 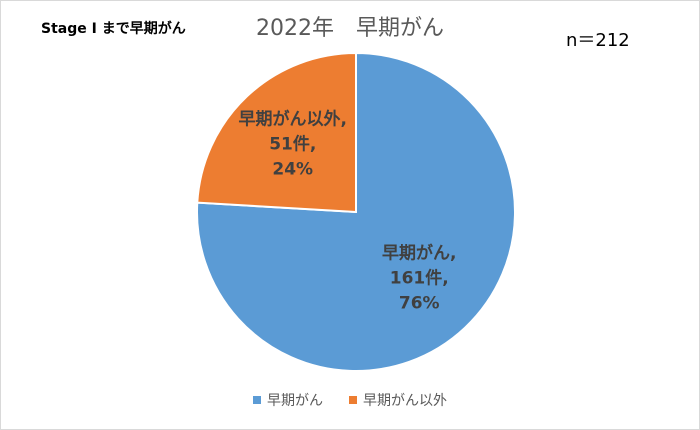 I want to click on data-label-2: 早期がん以外, 51件, 24%, so click(x=293, y=144).